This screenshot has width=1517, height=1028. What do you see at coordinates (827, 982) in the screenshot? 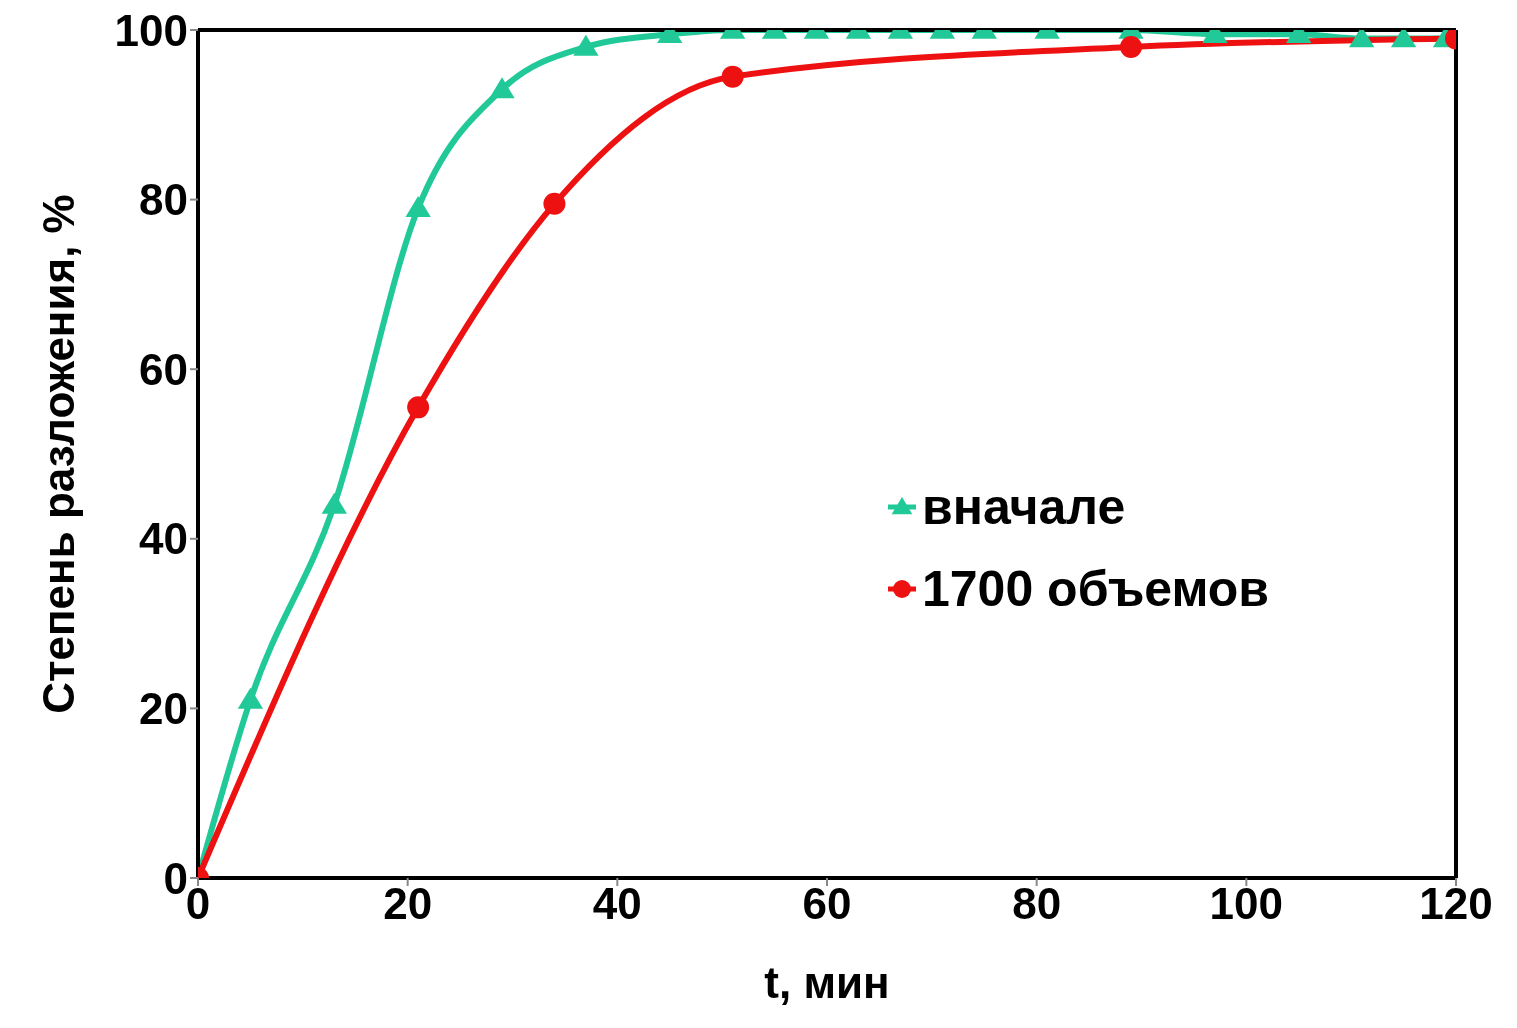
I see `x-axis-title: t, мин` at bounding box center [827, 982].